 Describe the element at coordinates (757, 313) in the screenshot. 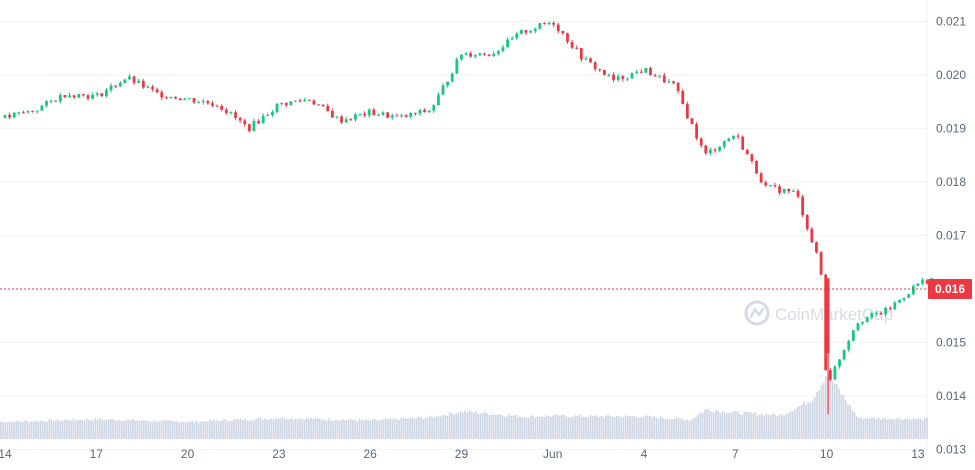

I see `coinmarketcap-logo-icon` at that location.